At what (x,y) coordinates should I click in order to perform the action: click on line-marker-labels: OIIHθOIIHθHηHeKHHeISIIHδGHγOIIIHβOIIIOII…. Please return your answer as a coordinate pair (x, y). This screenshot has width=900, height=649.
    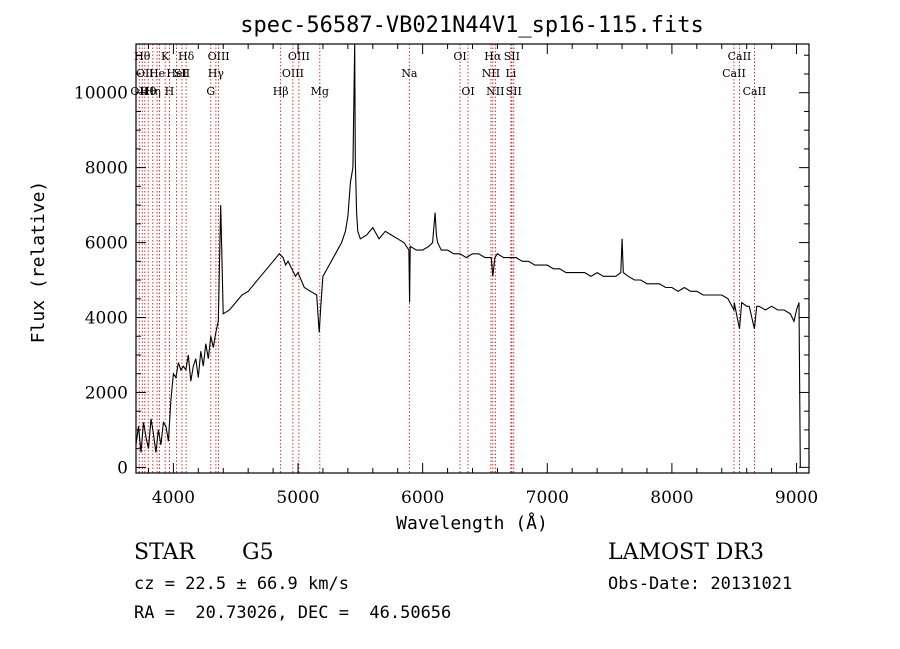
    Looking at the image, I should click on (448, 74).